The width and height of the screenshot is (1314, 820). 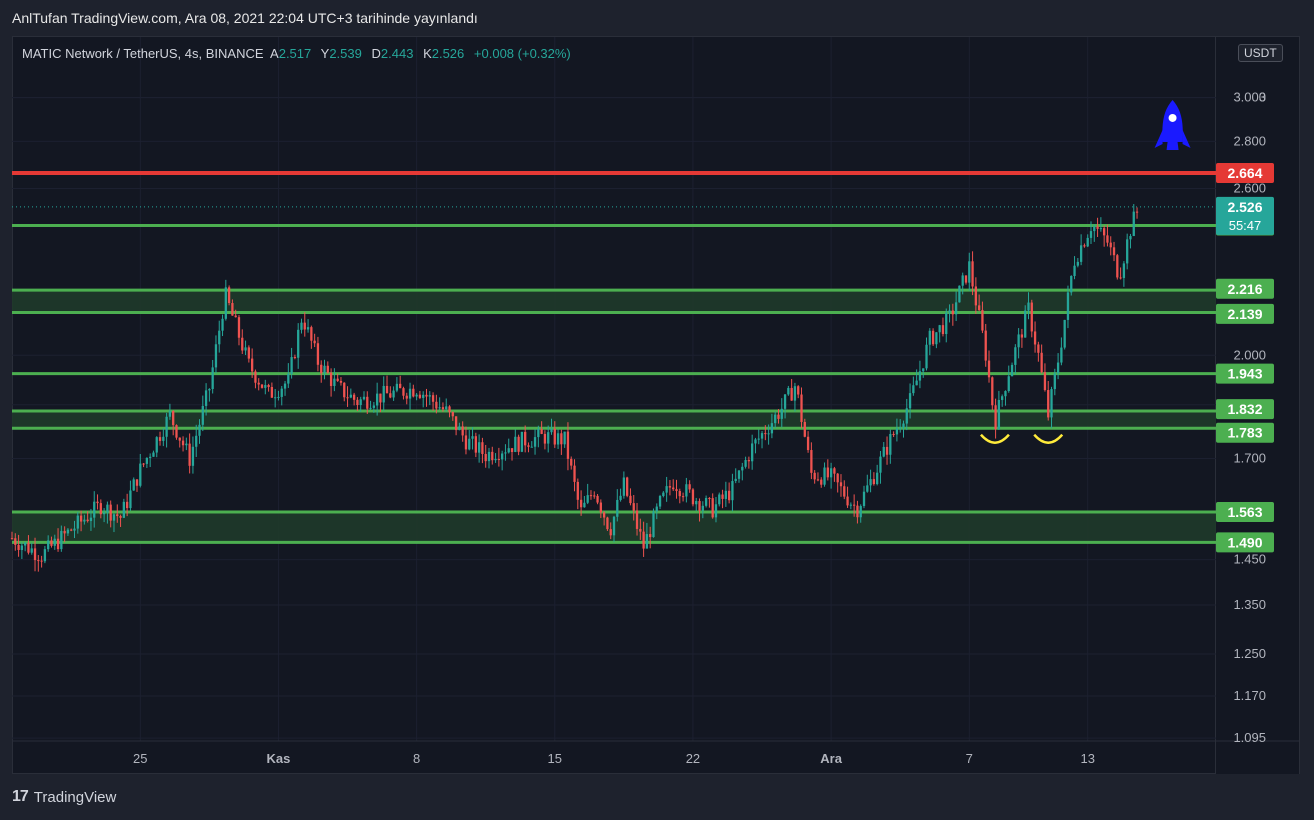 What do you see at coordinates (143, 53) in the screenshot?
I see `symbol-name: MATIC Network / TetherUS, 4s, BINANCE` at bounding box center [143, 53].